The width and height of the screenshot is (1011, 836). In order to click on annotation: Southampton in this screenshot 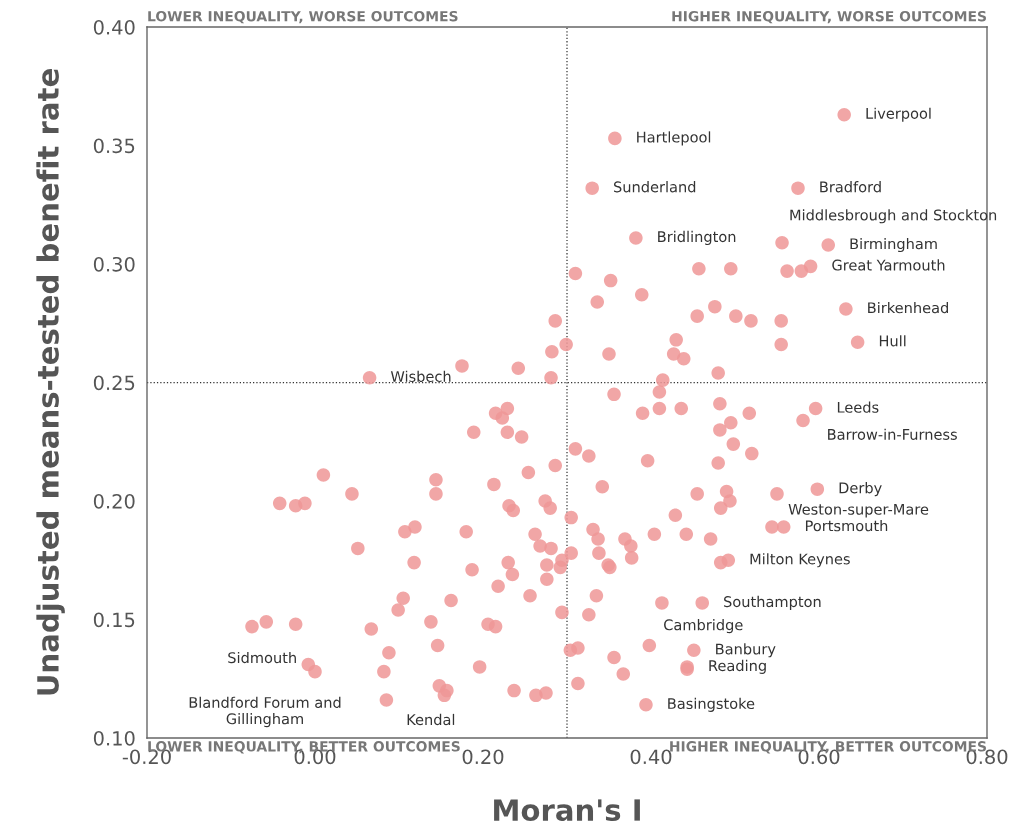, I will do `click(772, 602)`.